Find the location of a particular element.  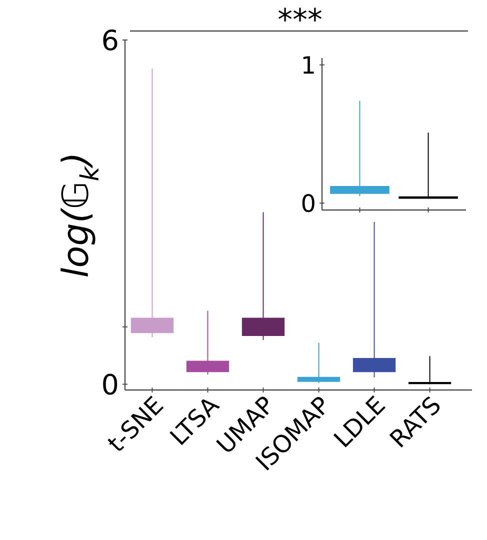

y-tick-label: 6 is located at coordinates (110, 40).